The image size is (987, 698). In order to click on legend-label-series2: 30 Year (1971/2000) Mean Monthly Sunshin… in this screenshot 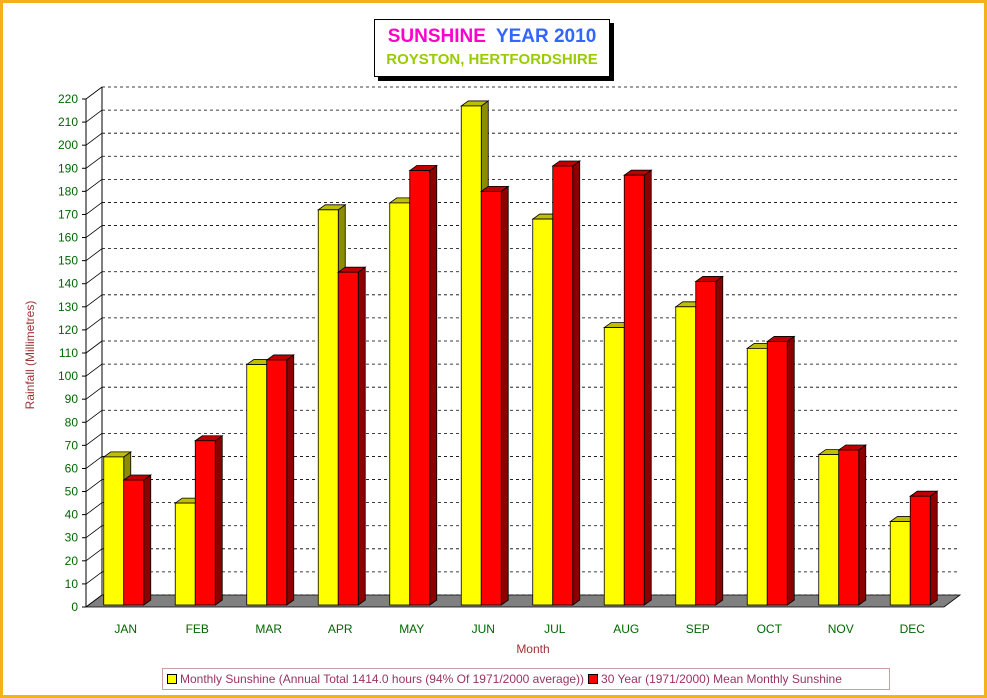, I will do `click(721, 679)`.